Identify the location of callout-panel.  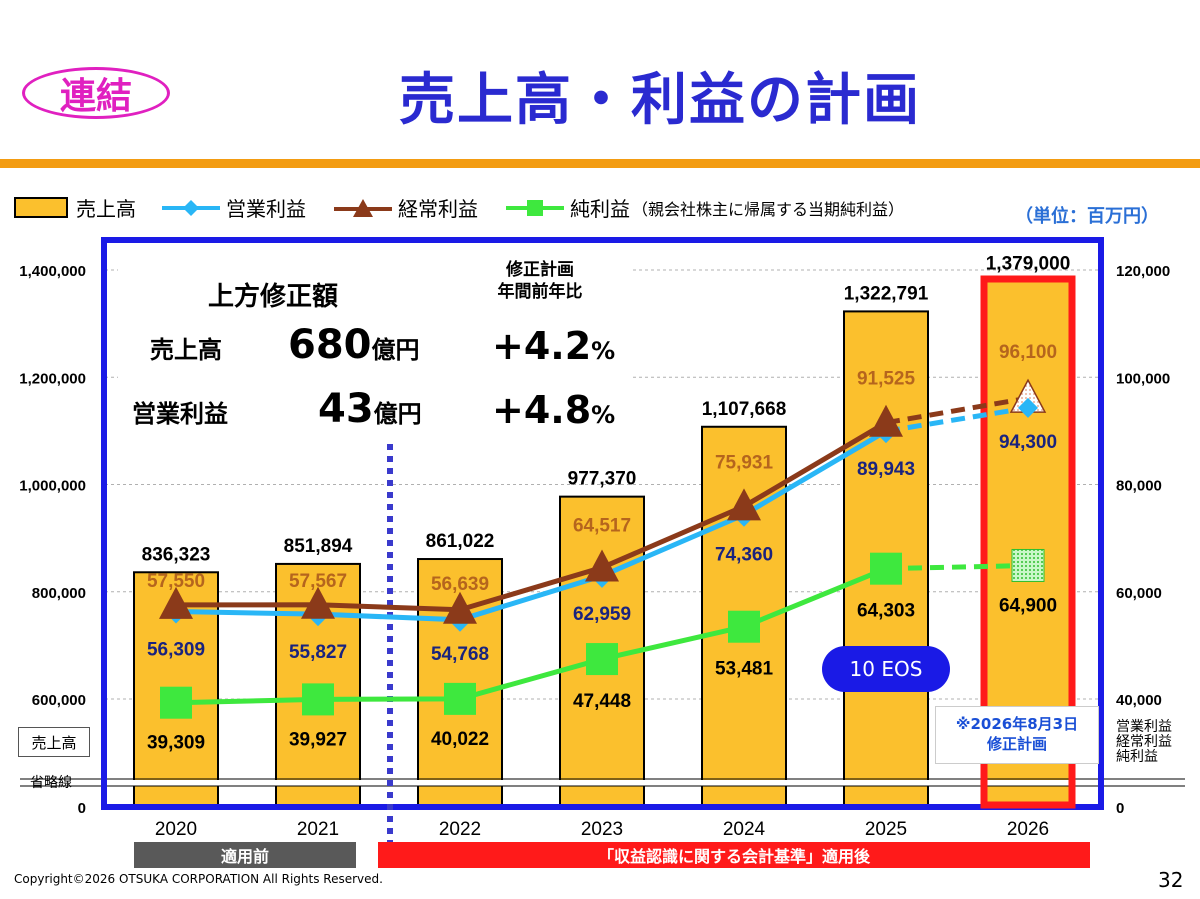
(375, 348).